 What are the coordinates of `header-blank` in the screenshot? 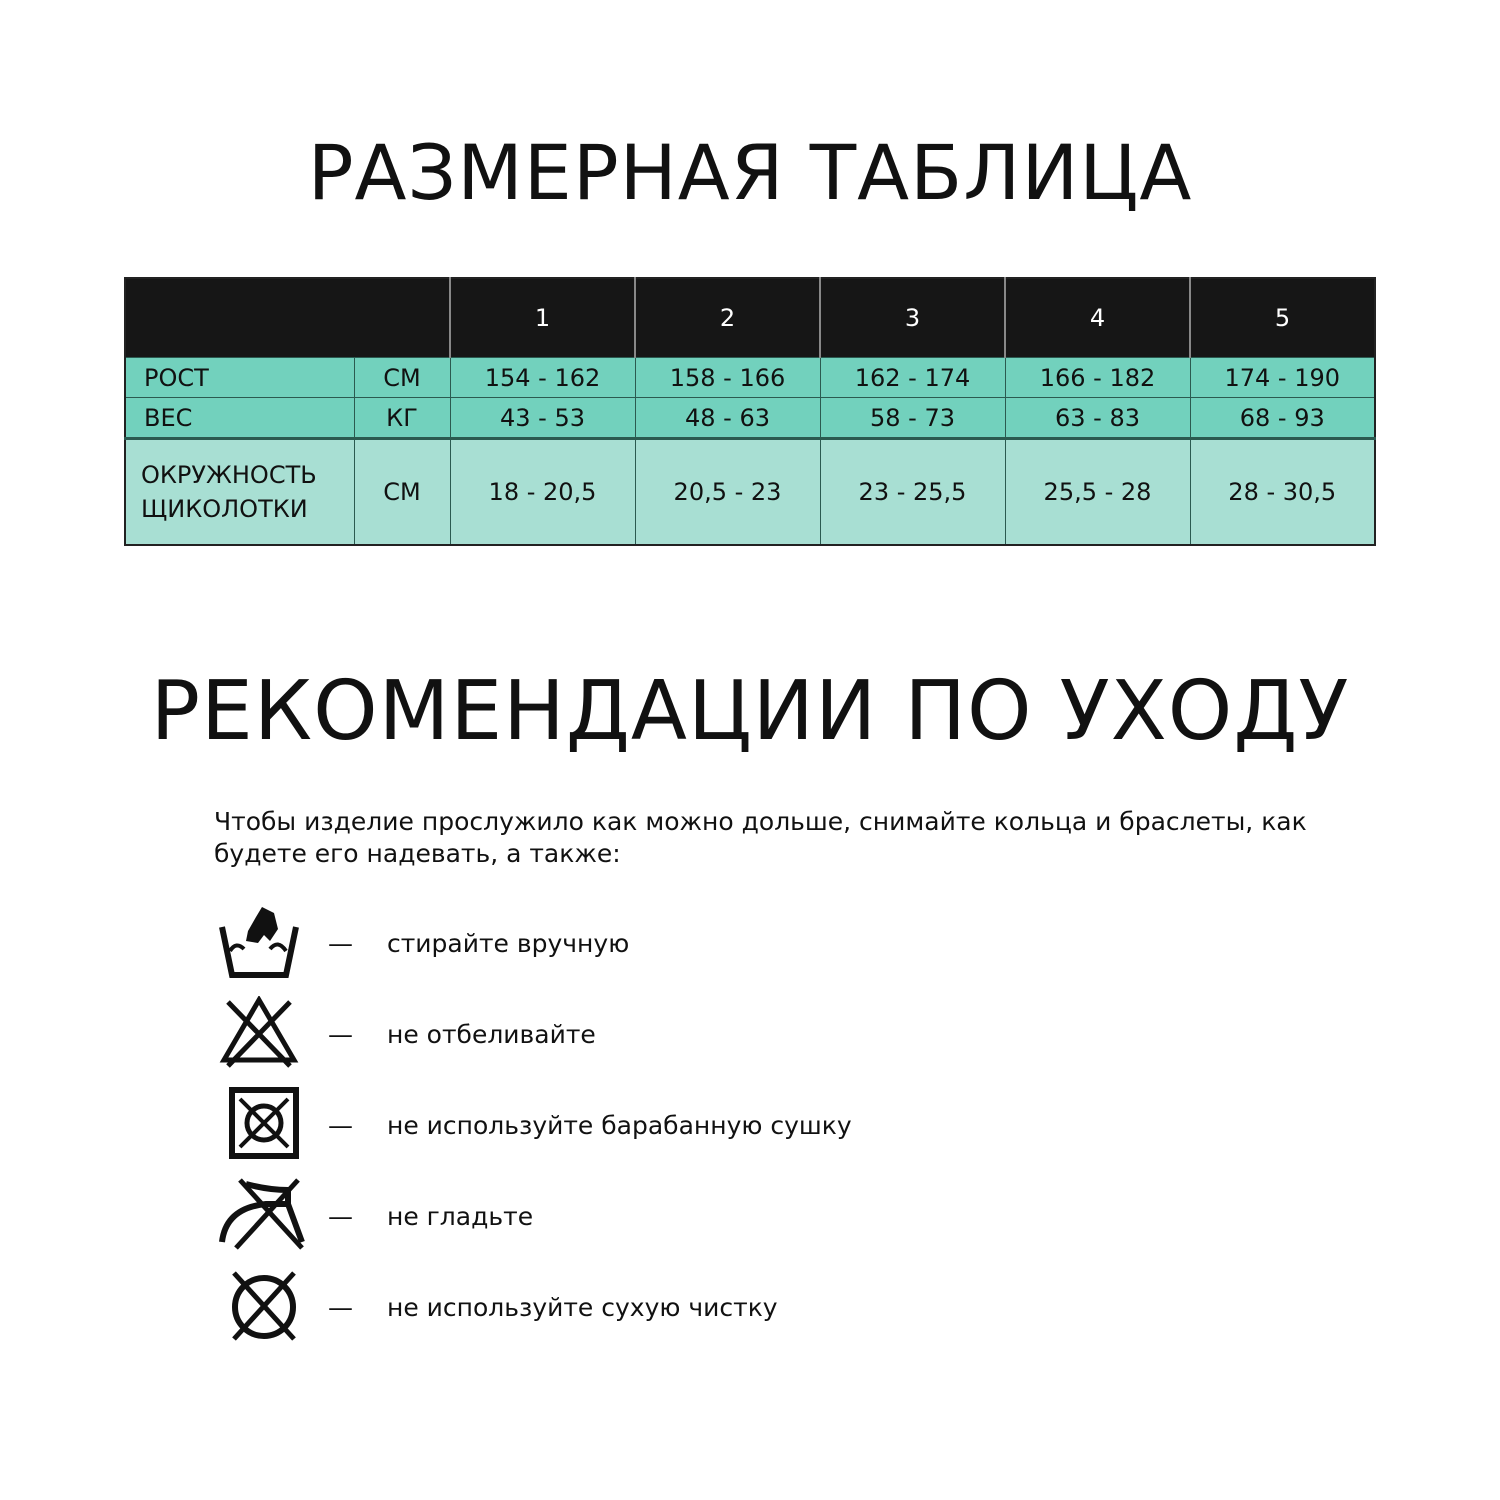 It's located at (287, 318).